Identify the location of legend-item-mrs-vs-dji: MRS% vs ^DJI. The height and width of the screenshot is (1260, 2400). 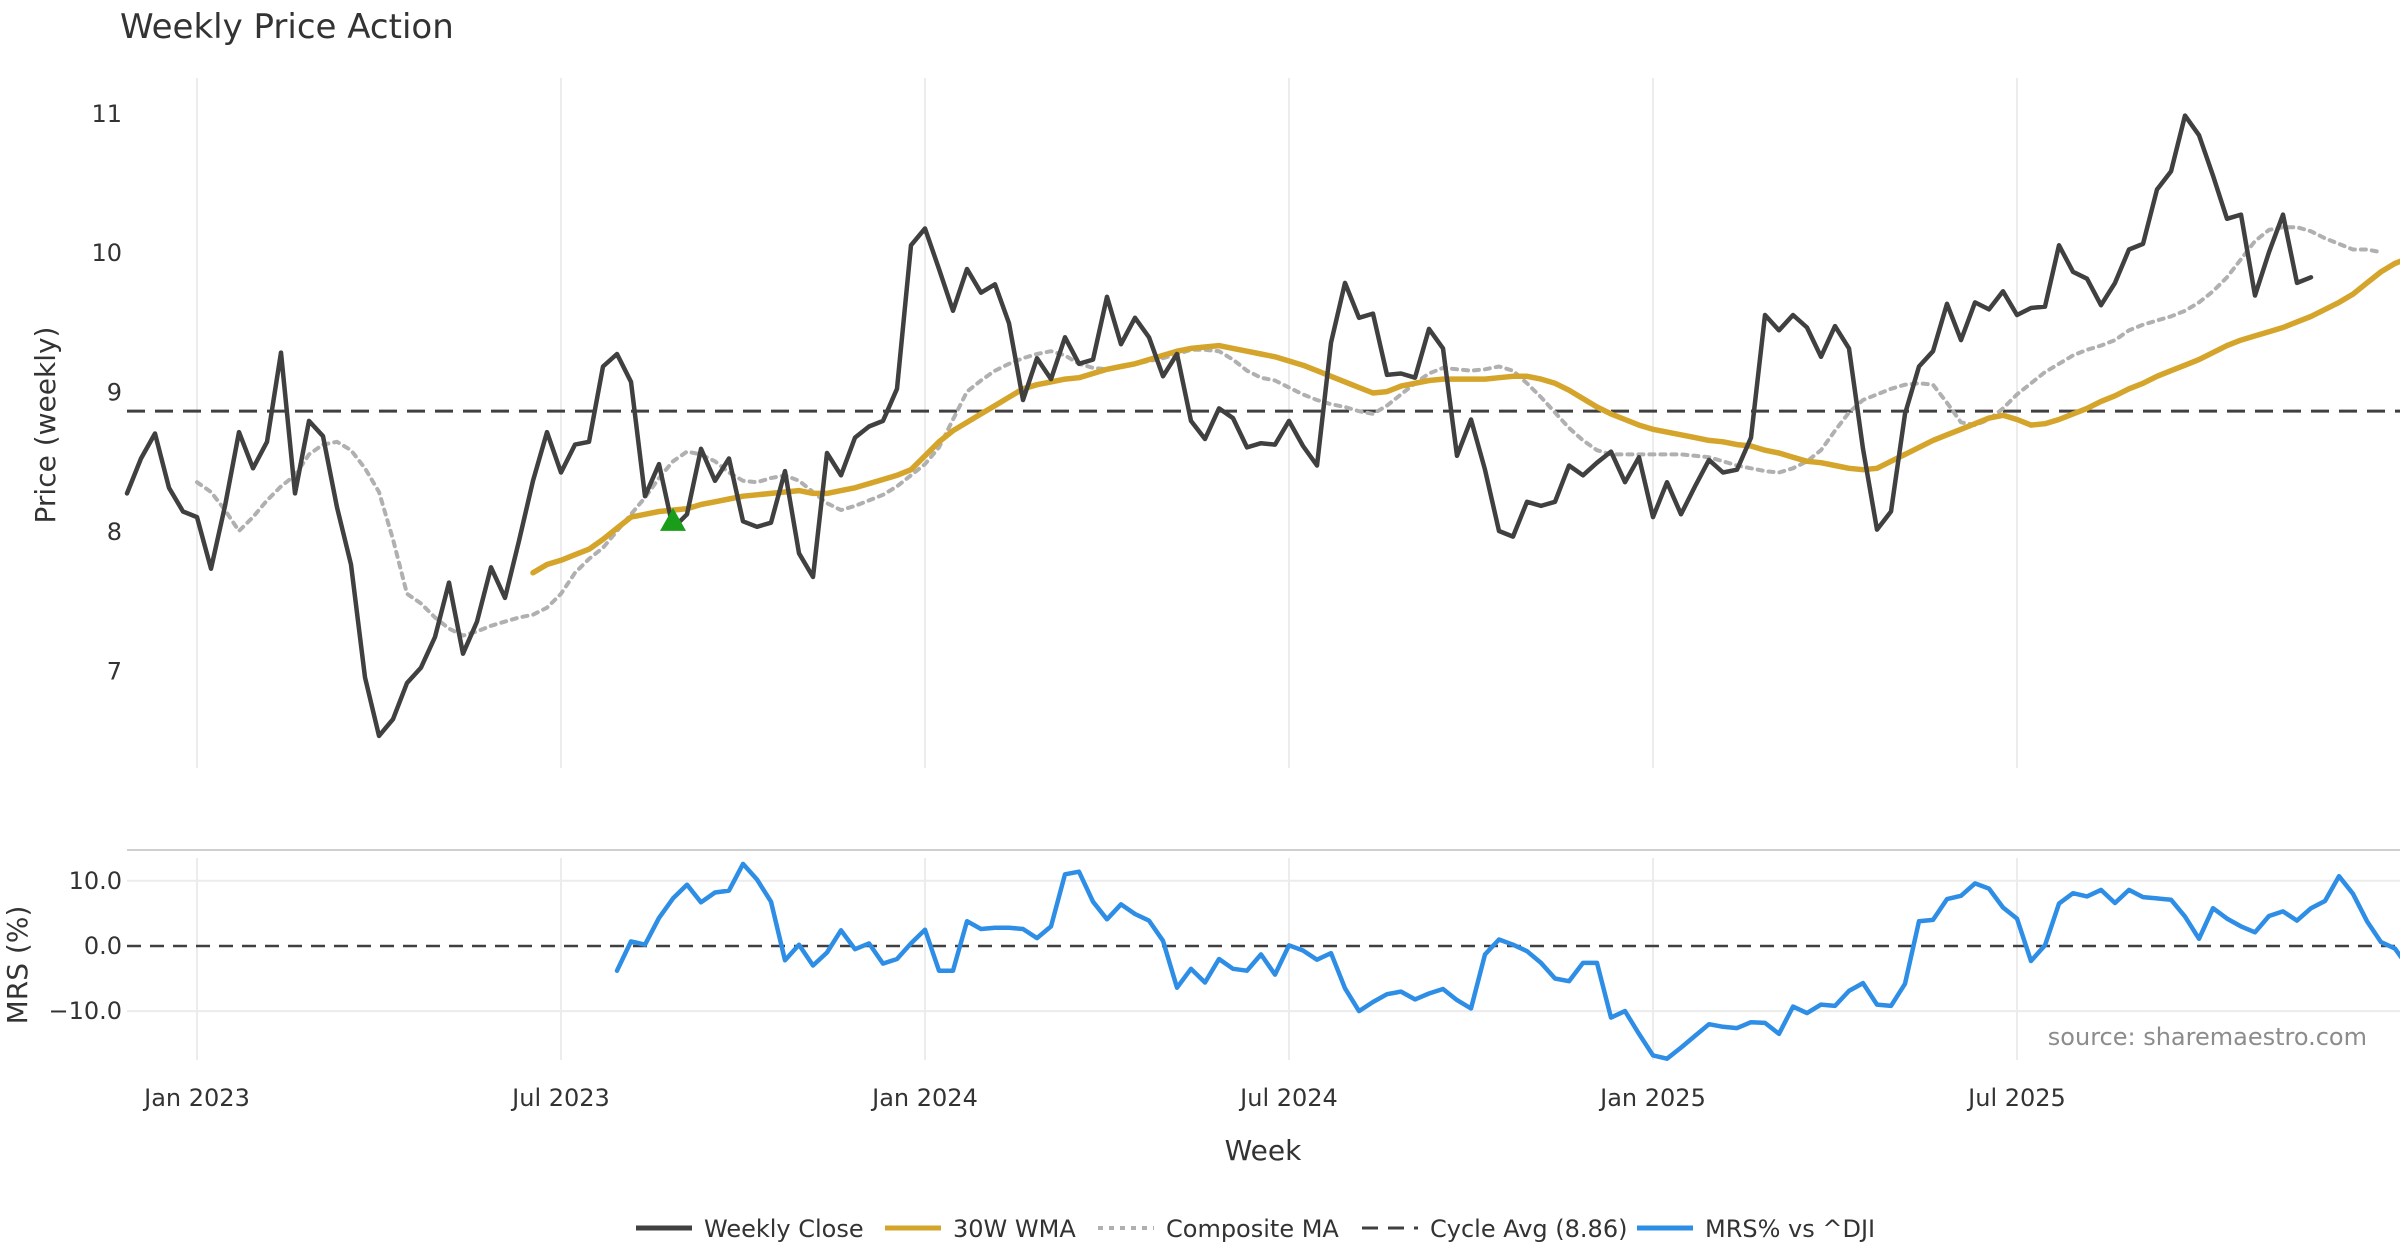
(1756, 1229).